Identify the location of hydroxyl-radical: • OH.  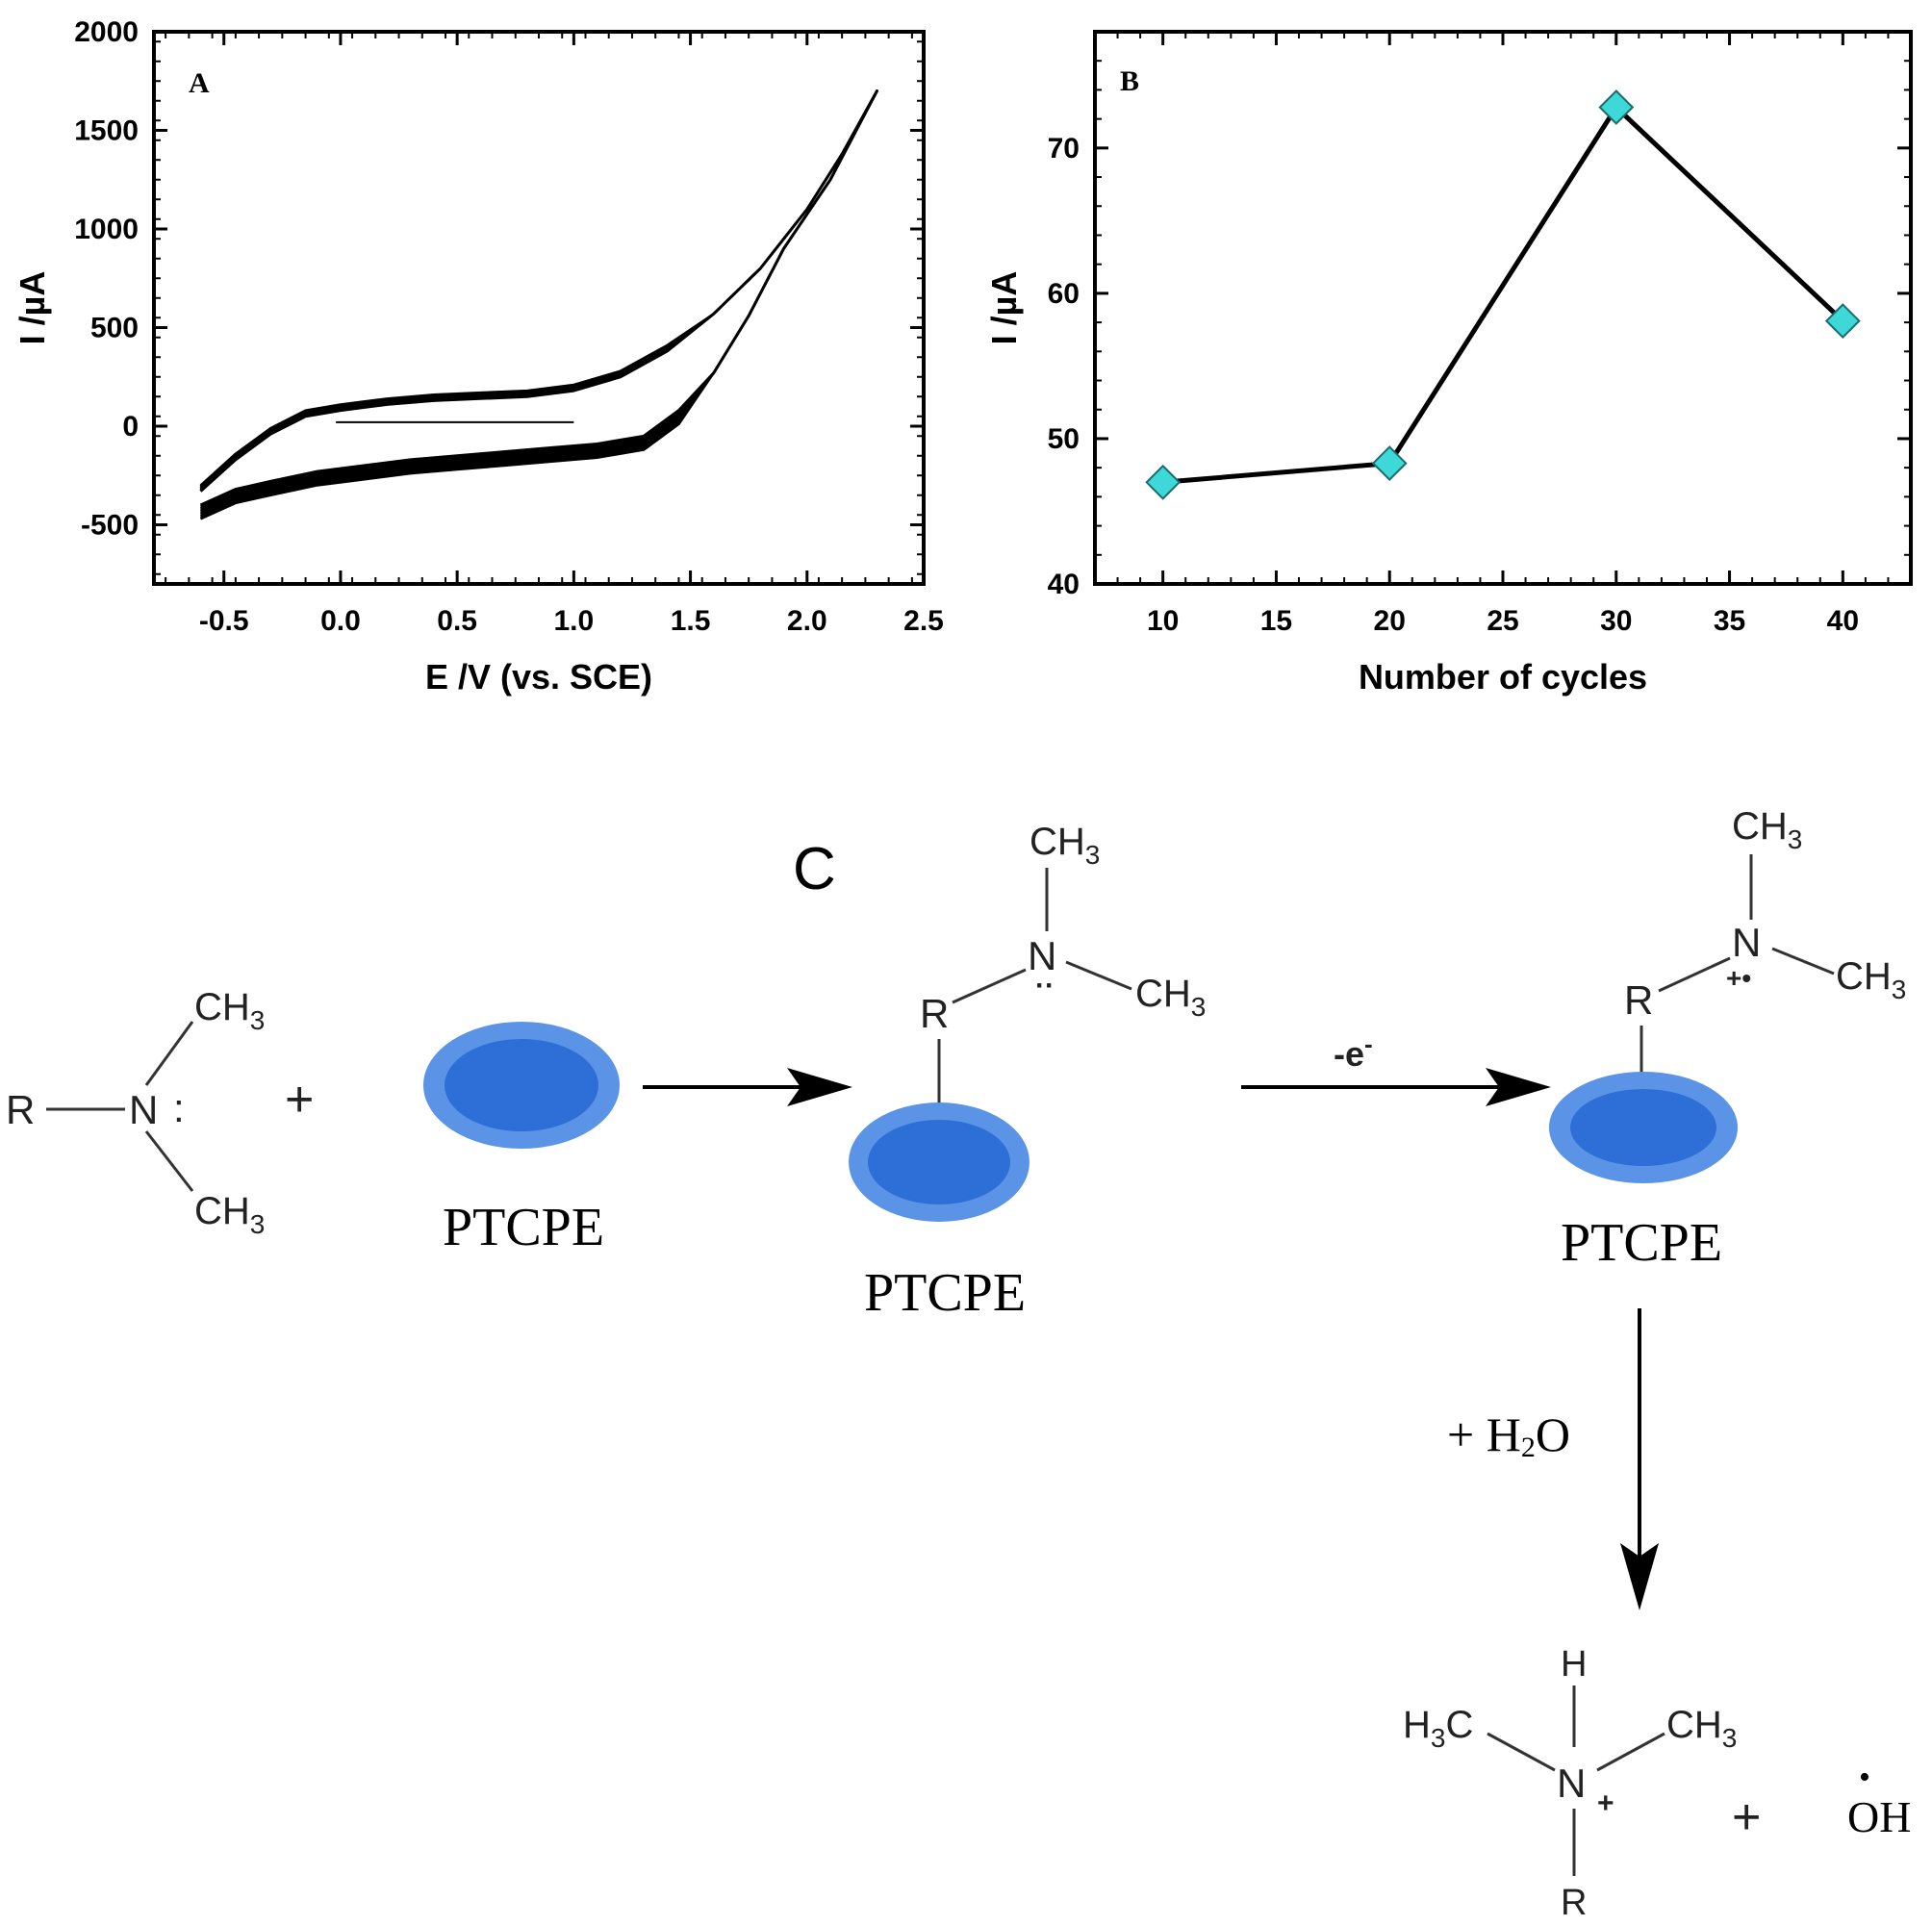
(1879, 1800).